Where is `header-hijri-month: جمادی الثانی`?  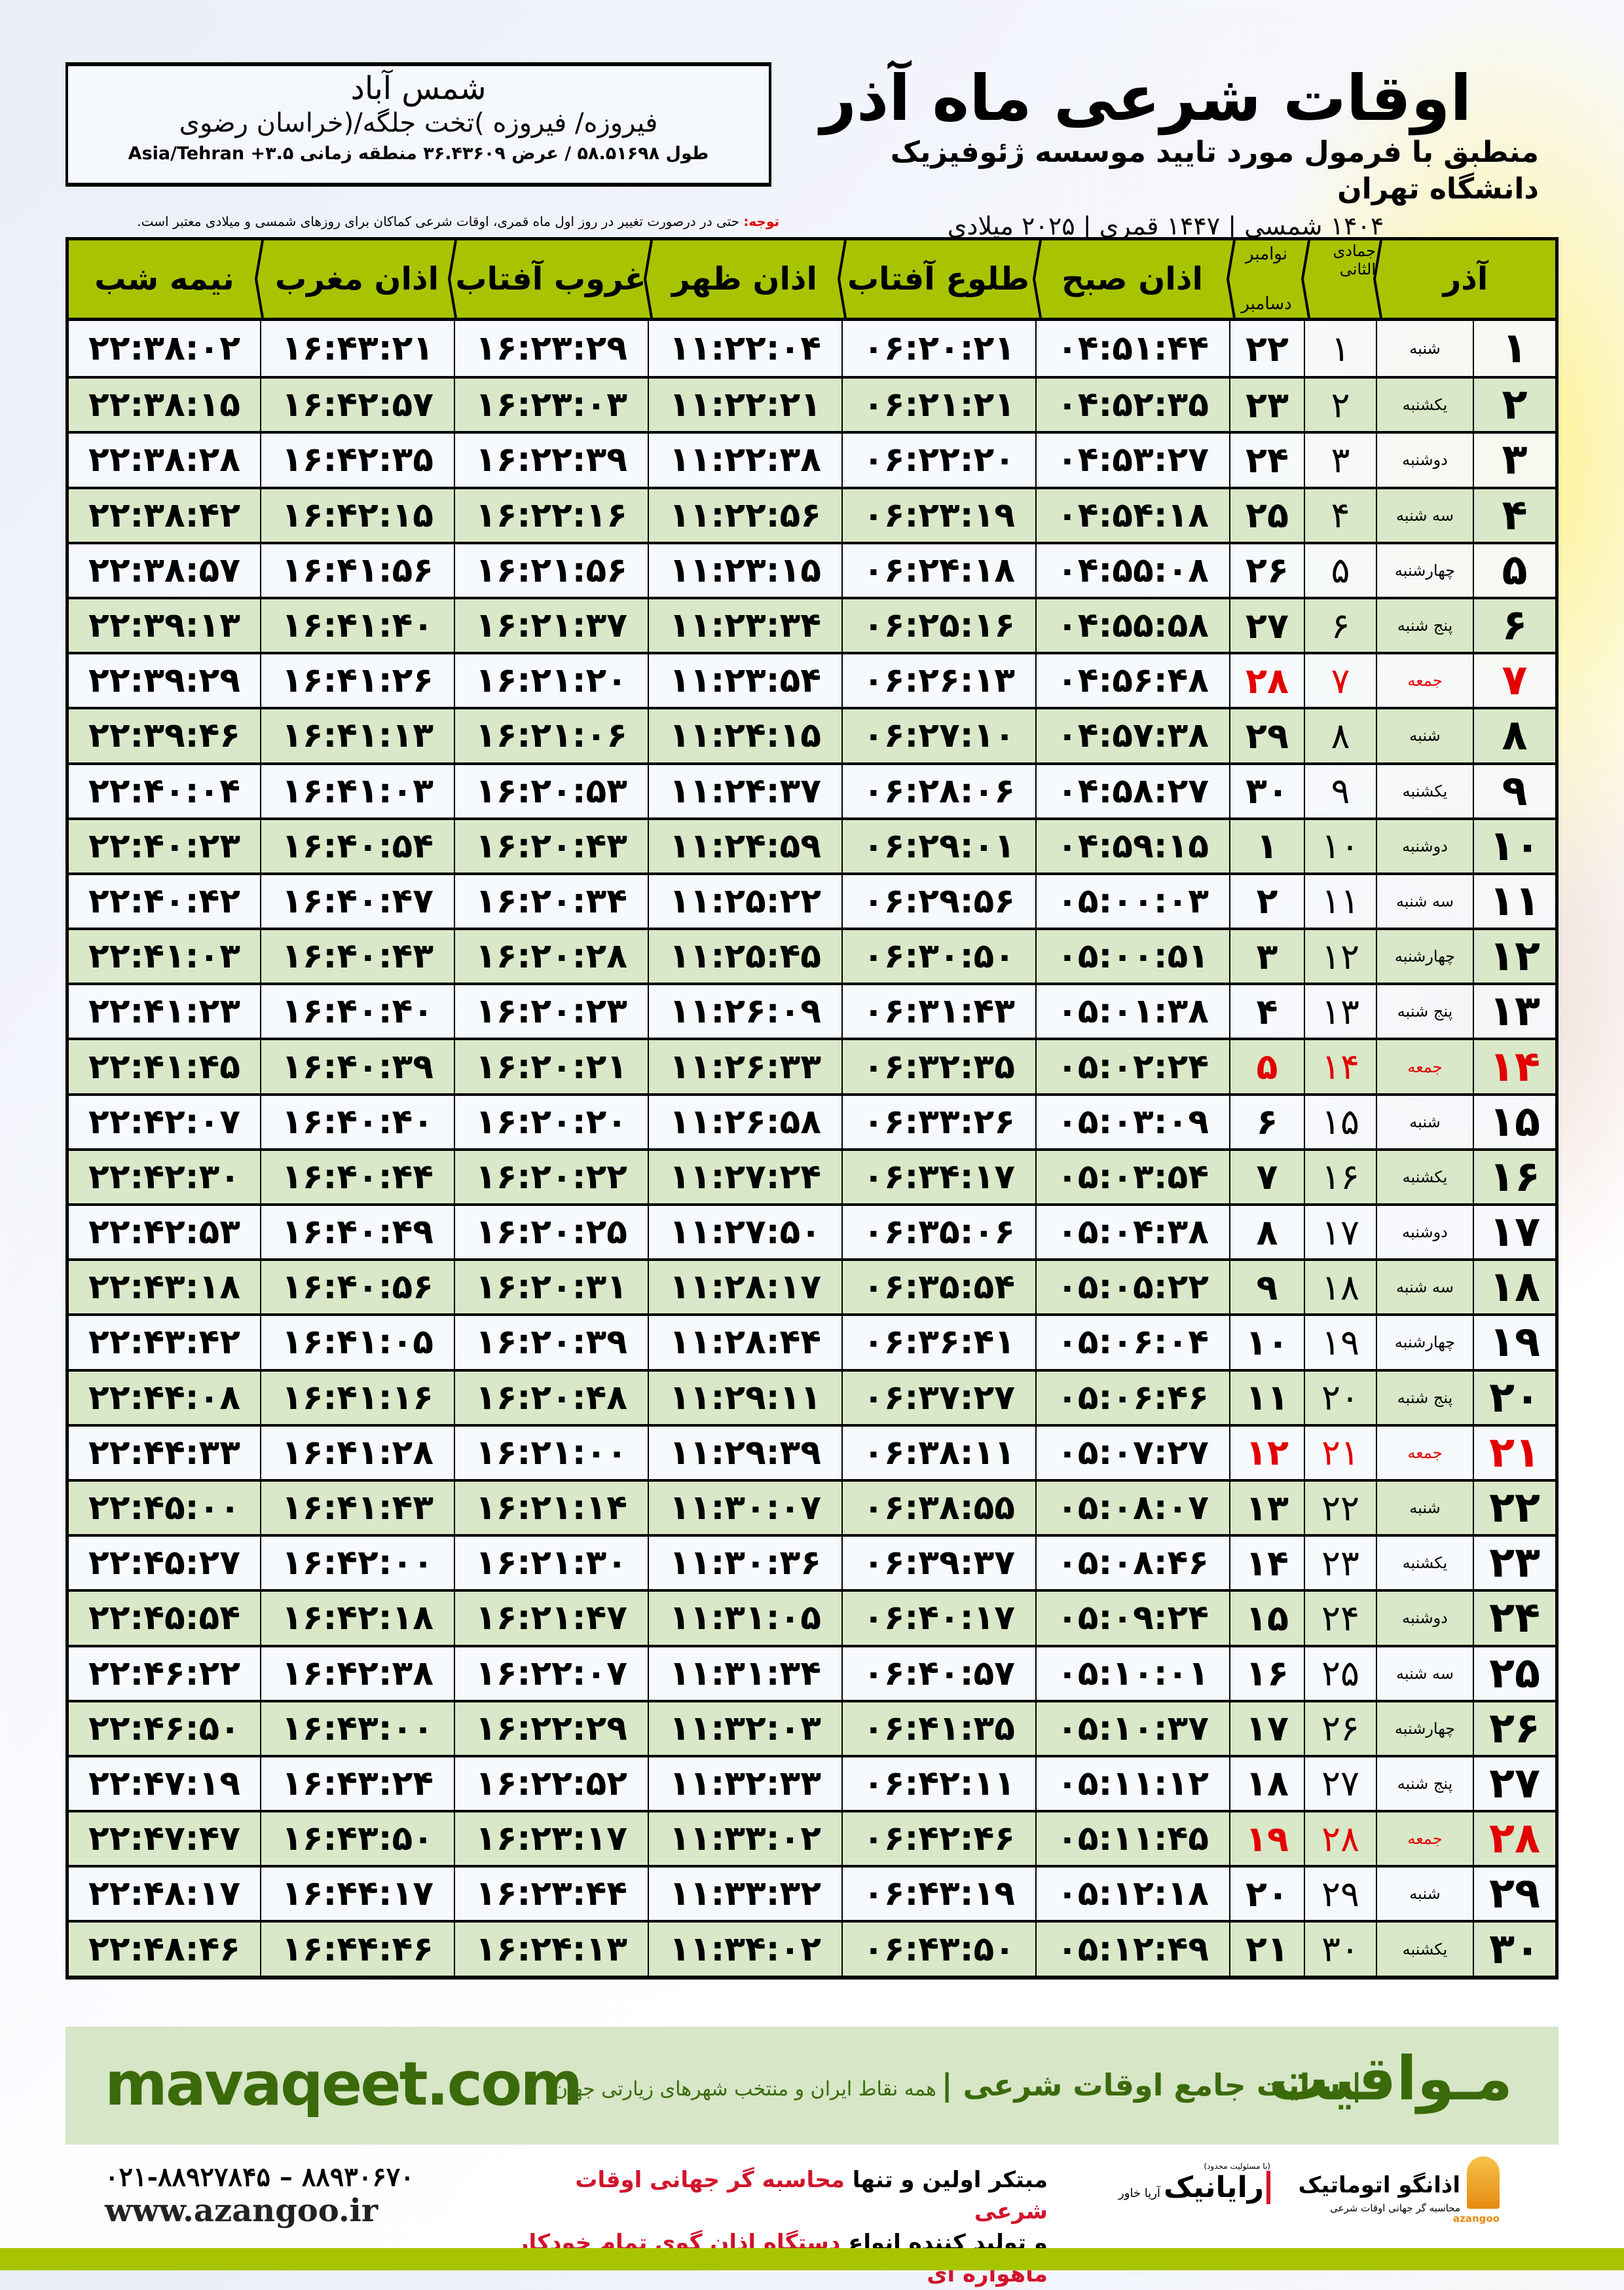
header-hijri-month: جمادی الثانی is located at coordinates (1354, 260).